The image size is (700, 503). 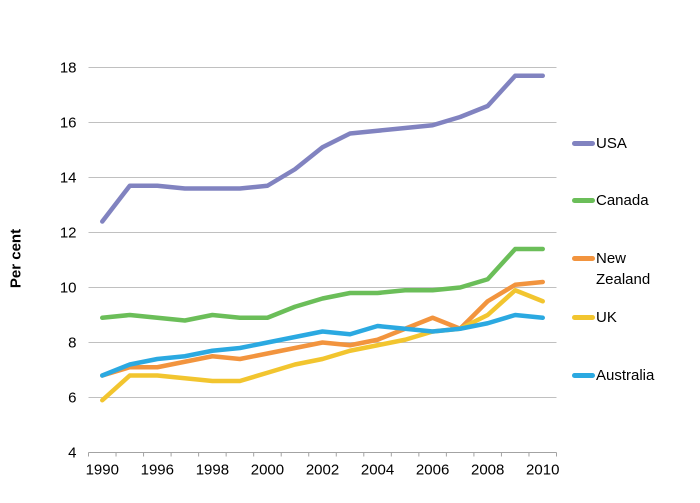 What do you see at coordinates (622, 200) in the screenshot?
I see `legend-label-canada: Canada` at bounding box center [622, 200].